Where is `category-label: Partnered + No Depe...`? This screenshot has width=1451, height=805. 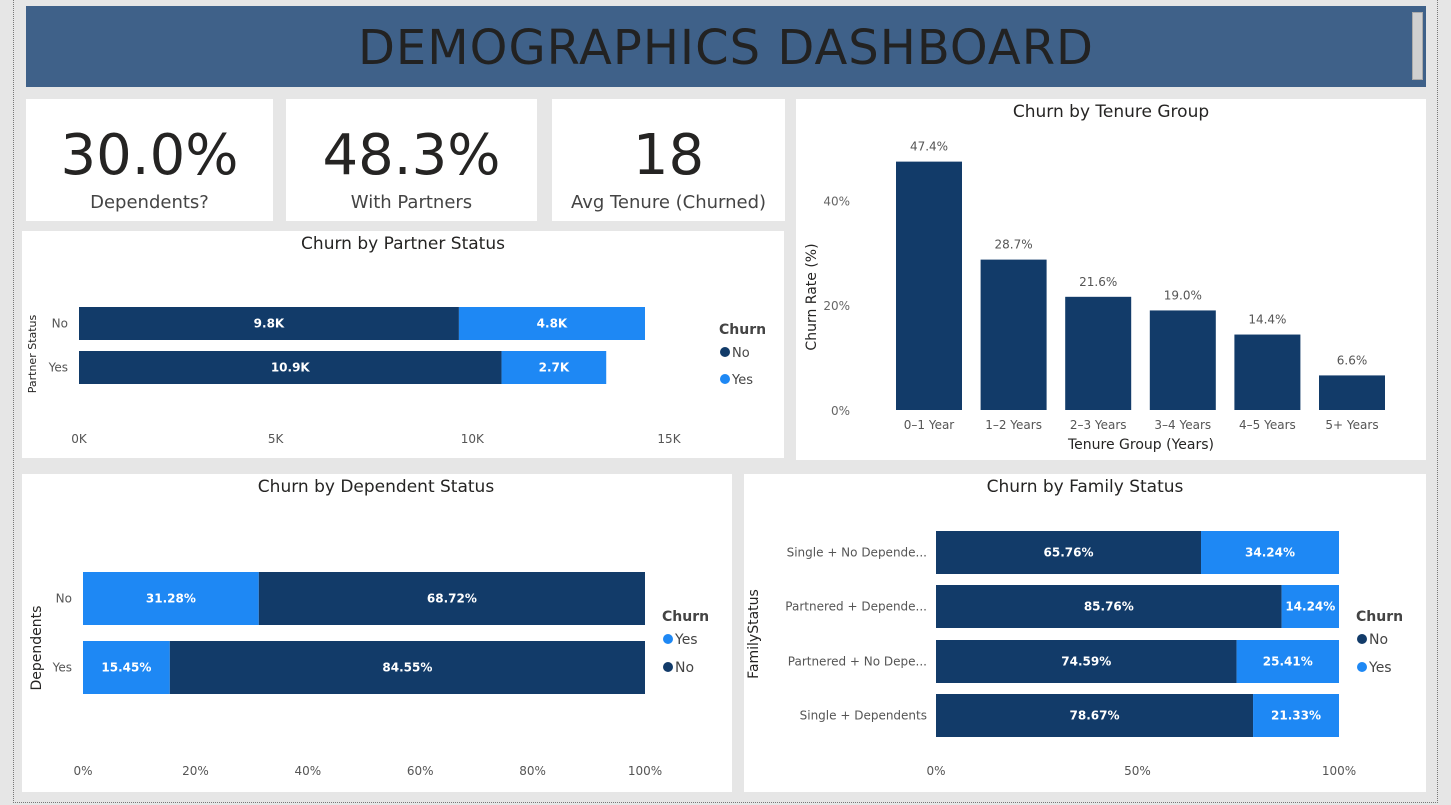
category-label: Partnered + No Depe... is located at coordinates (857, 662).